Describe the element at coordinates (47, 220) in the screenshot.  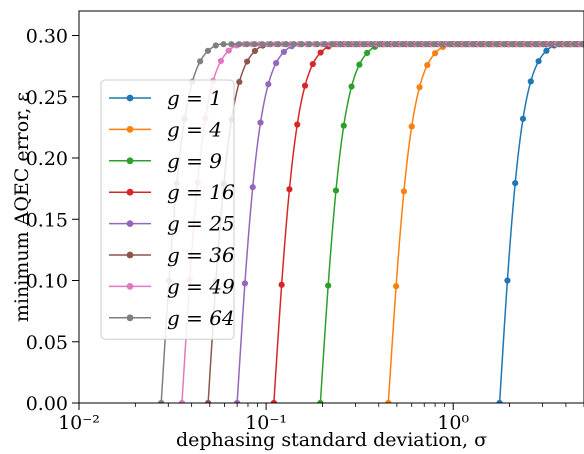
I see `y-tick-label: 0.15` at that location.